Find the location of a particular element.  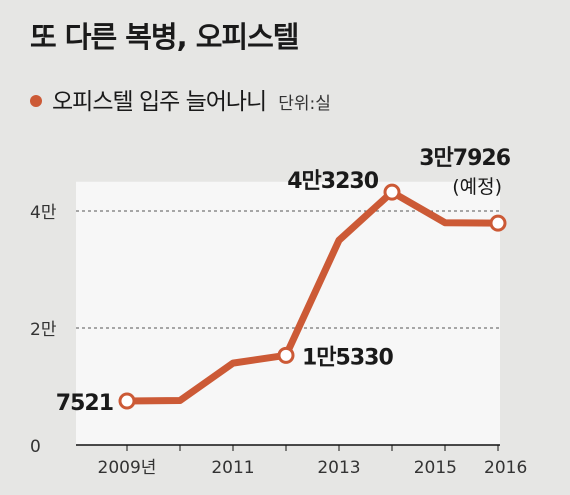

data-label: 1만5330 is located at coordinates (347, 357).